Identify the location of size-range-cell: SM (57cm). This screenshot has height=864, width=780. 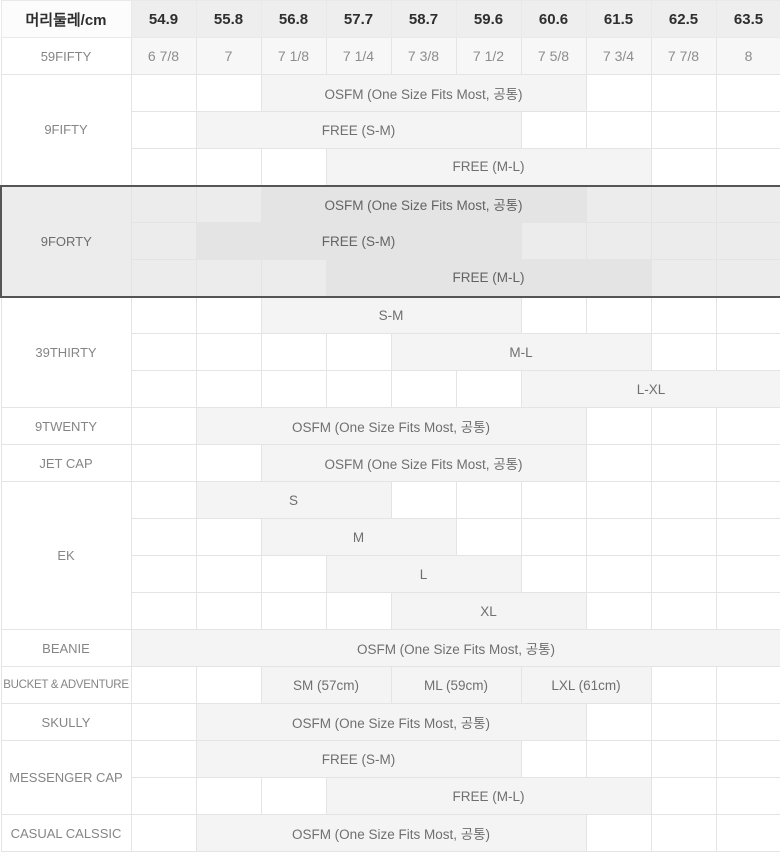
(326, 685).